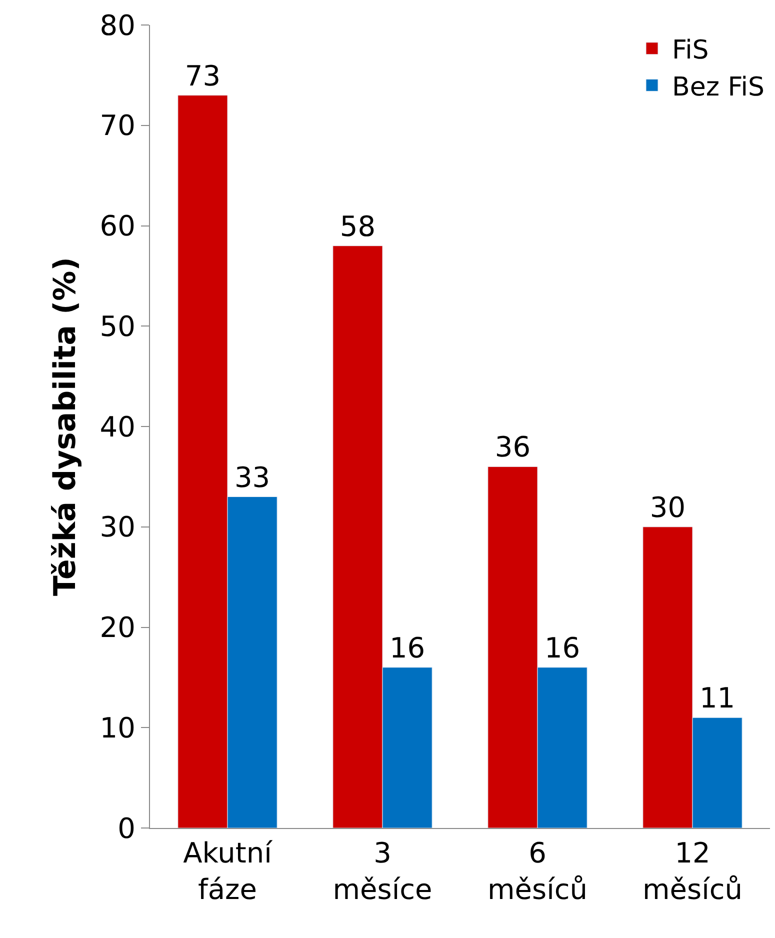 This screenshot has width=775, height=938. Describe the element at coordinates (690, 51) in the screenshot. I see `legend-label: FiS` at that location.